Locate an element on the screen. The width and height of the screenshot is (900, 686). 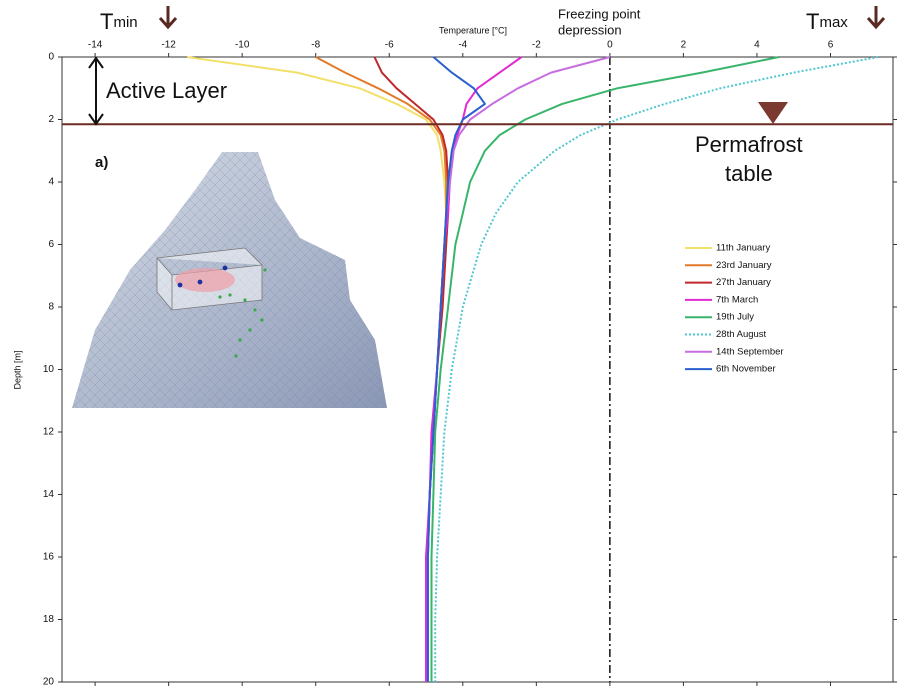
legend-label: 7th March is located at coordinates (737, 299).